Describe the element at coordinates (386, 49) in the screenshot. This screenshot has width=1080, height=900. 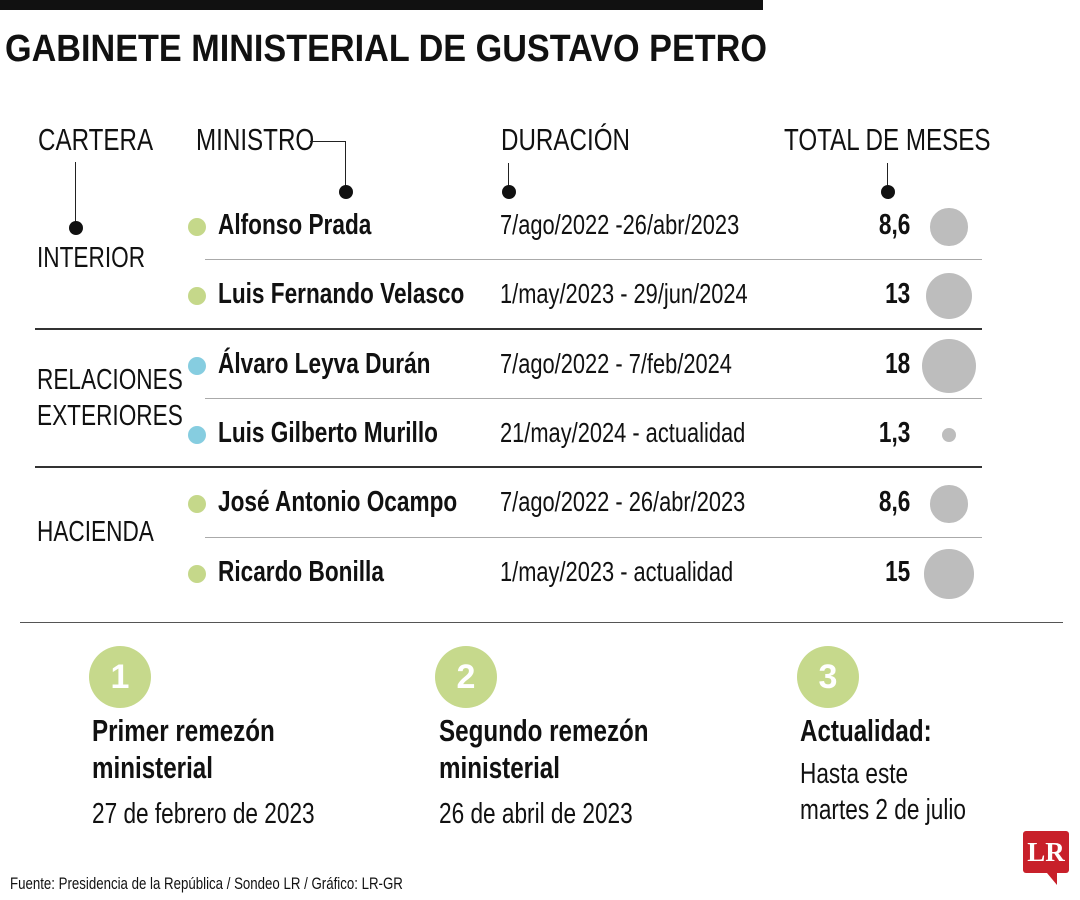
I see `page-title: GABINETE MINISTERIAL DE GUSTAVO PETRO` at that location.